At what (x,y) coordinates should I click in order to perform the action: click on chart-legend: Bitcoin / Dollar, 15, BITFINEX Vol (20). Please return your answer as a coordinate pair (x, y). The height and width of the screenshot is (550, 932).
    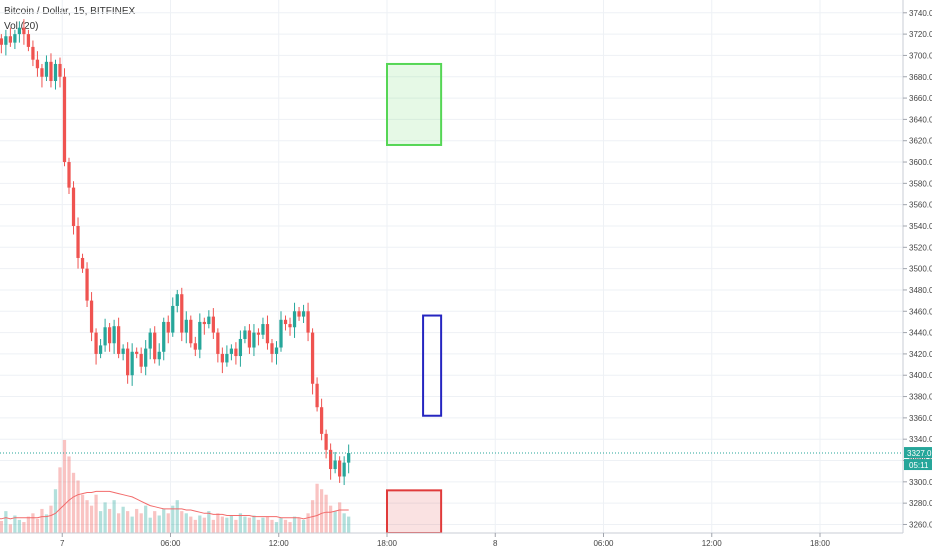
    Looking at the image, I should click on (69, 19).